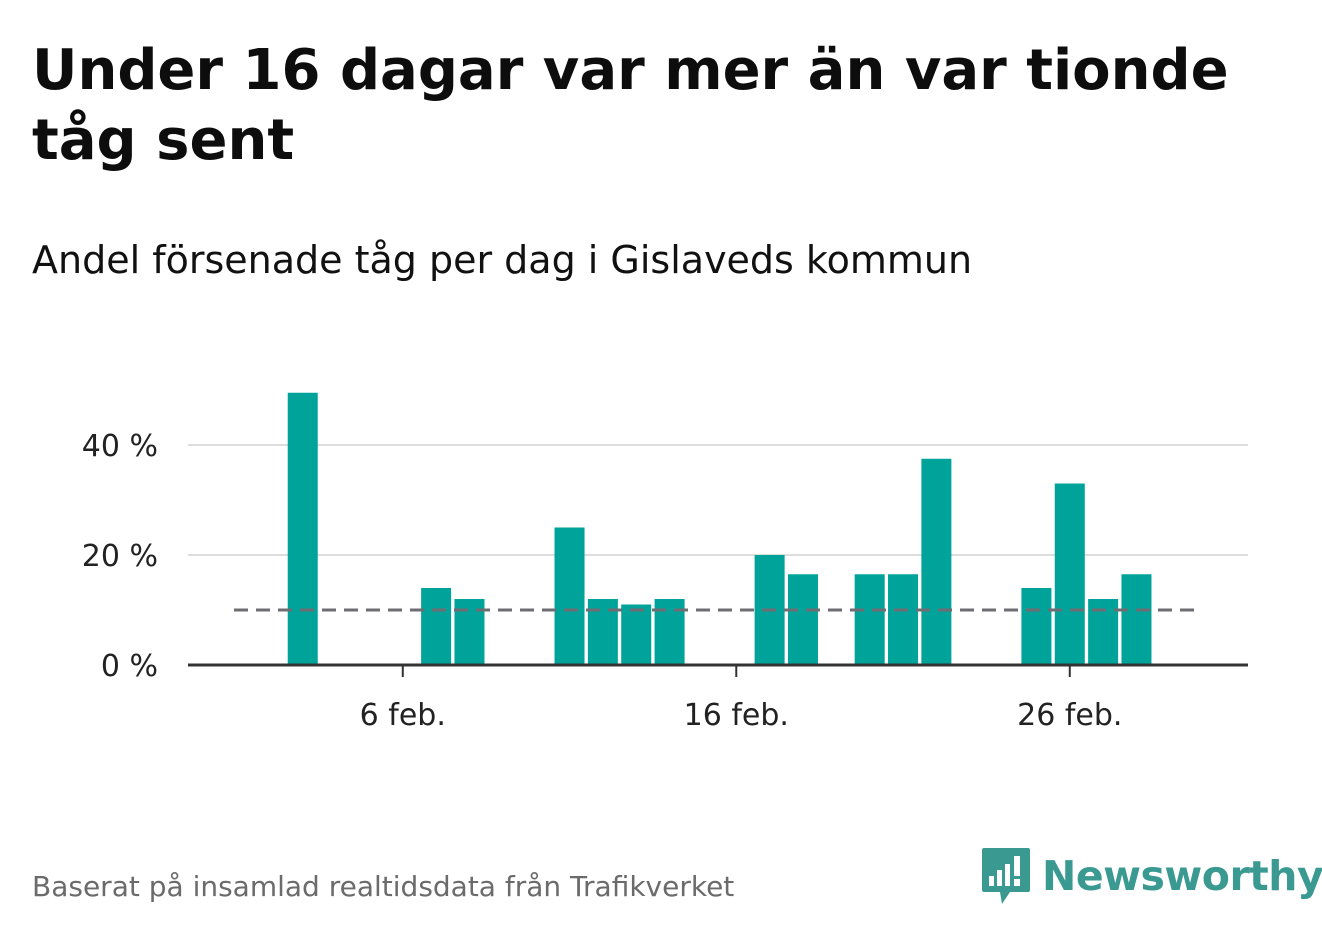 Image resolution: width=1322 pixels, height=939 pixels. Describe the element at coordinates (403, 715) in the screenshot. I see `x-tick-label: 6 feb.` at that location.